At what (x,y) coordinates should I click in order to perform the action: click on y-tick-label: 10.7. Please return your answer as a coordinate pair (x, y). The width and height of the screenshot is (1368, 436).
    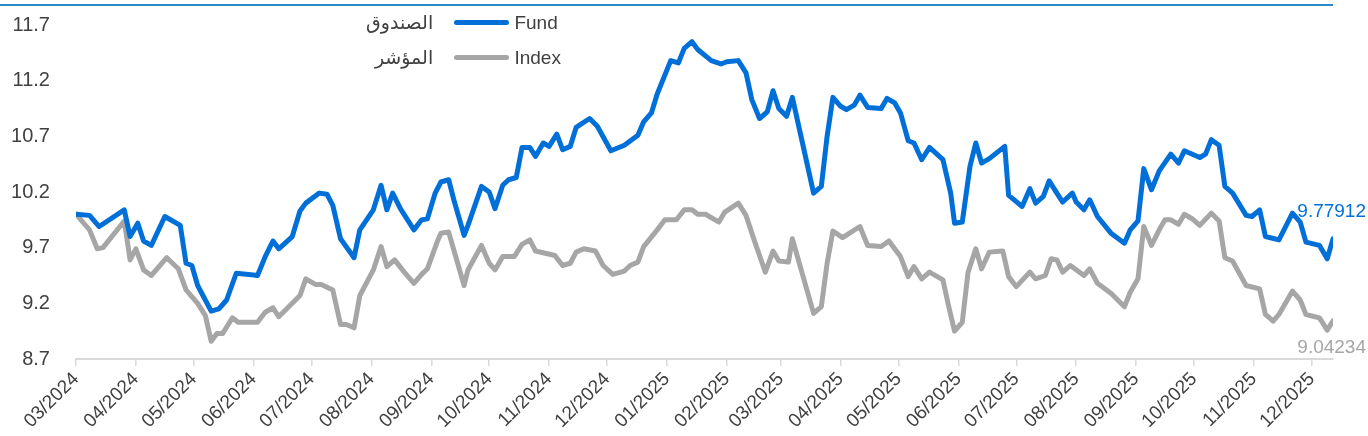
    Looking at the image, I should click on (30, 134).